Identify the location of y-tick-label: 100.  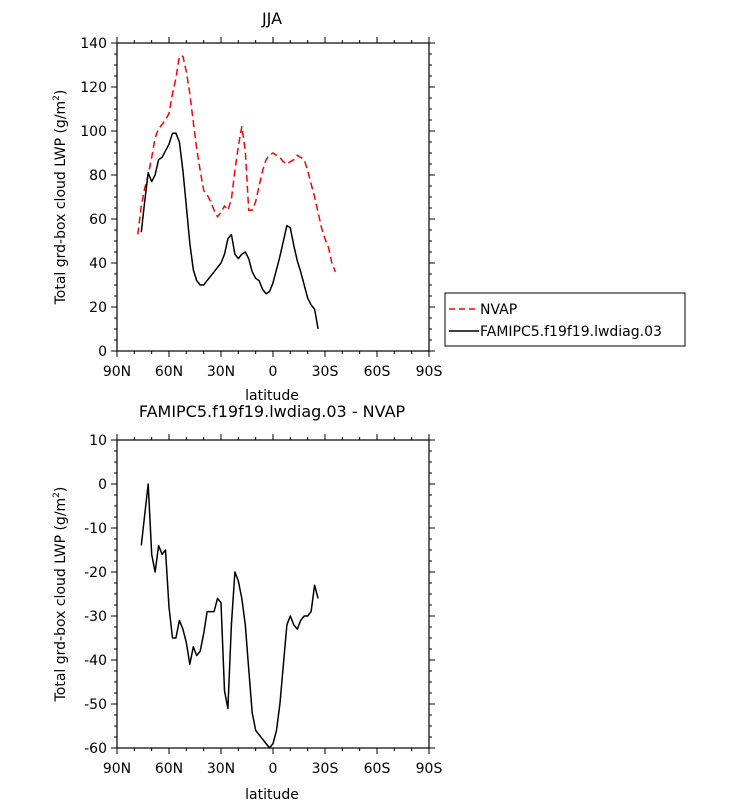
(93, 132).